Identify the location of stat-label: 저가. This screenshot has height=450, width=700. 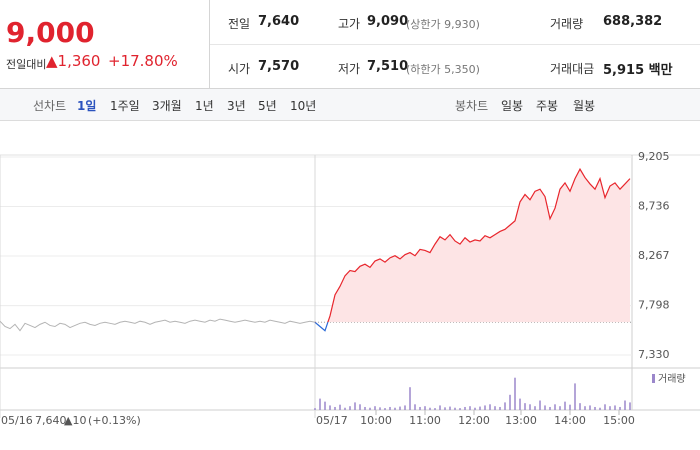
(349, 69).